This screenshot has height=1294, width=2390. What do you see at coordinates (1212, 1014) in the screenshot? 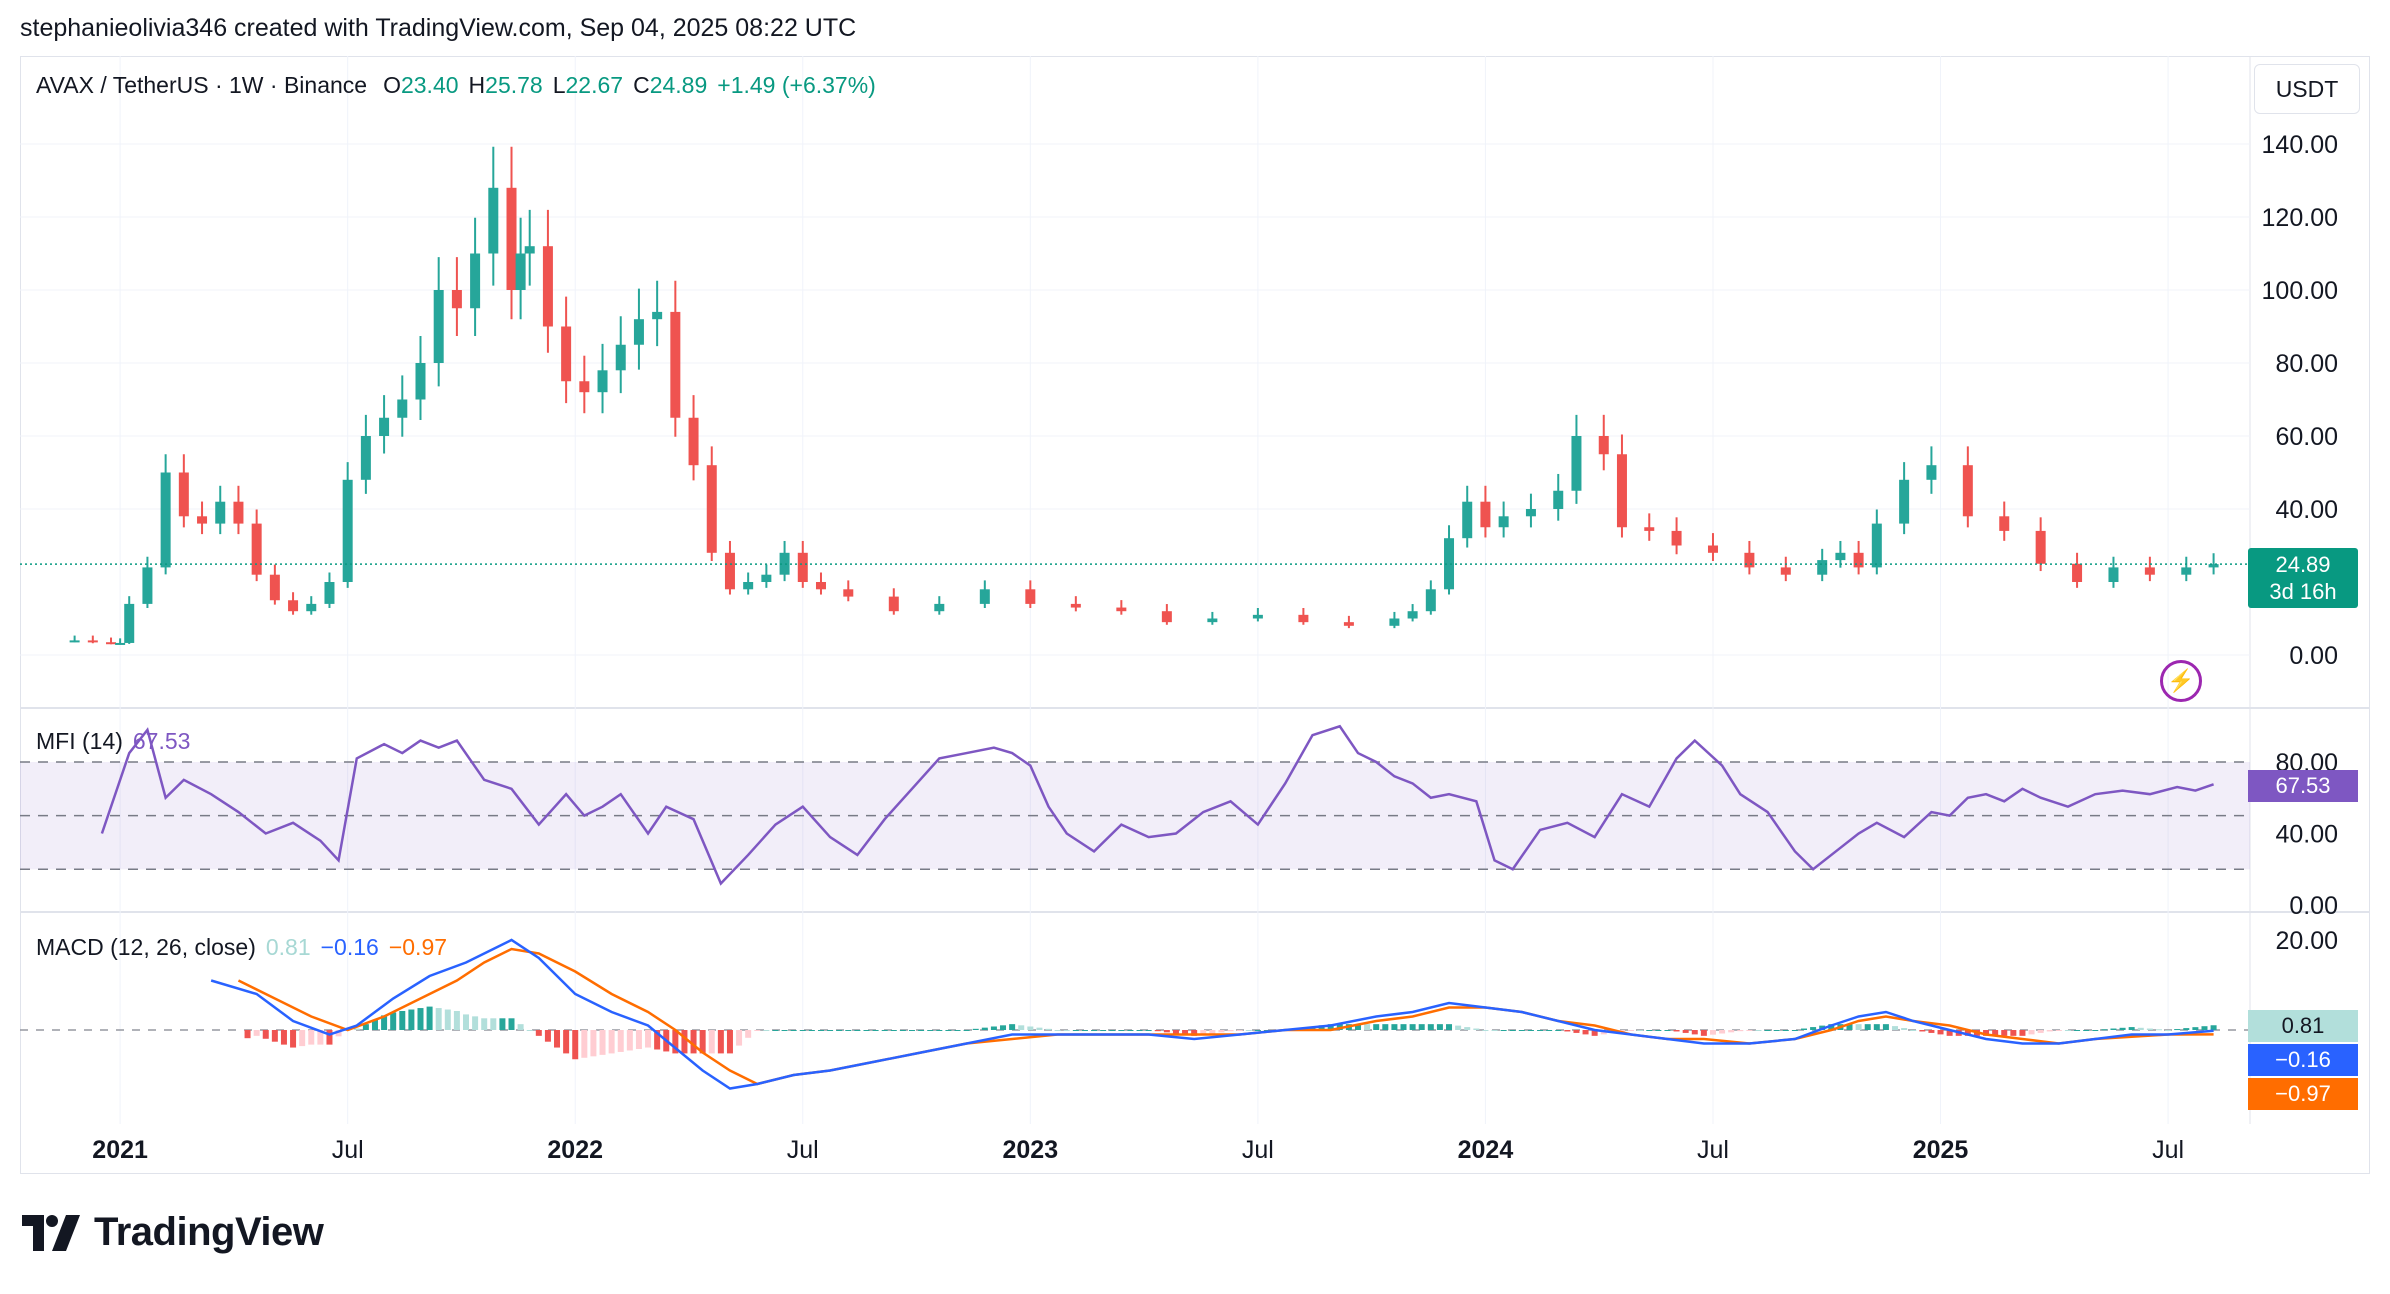
I see `macd-line` at bounding box center [1212, 1014].